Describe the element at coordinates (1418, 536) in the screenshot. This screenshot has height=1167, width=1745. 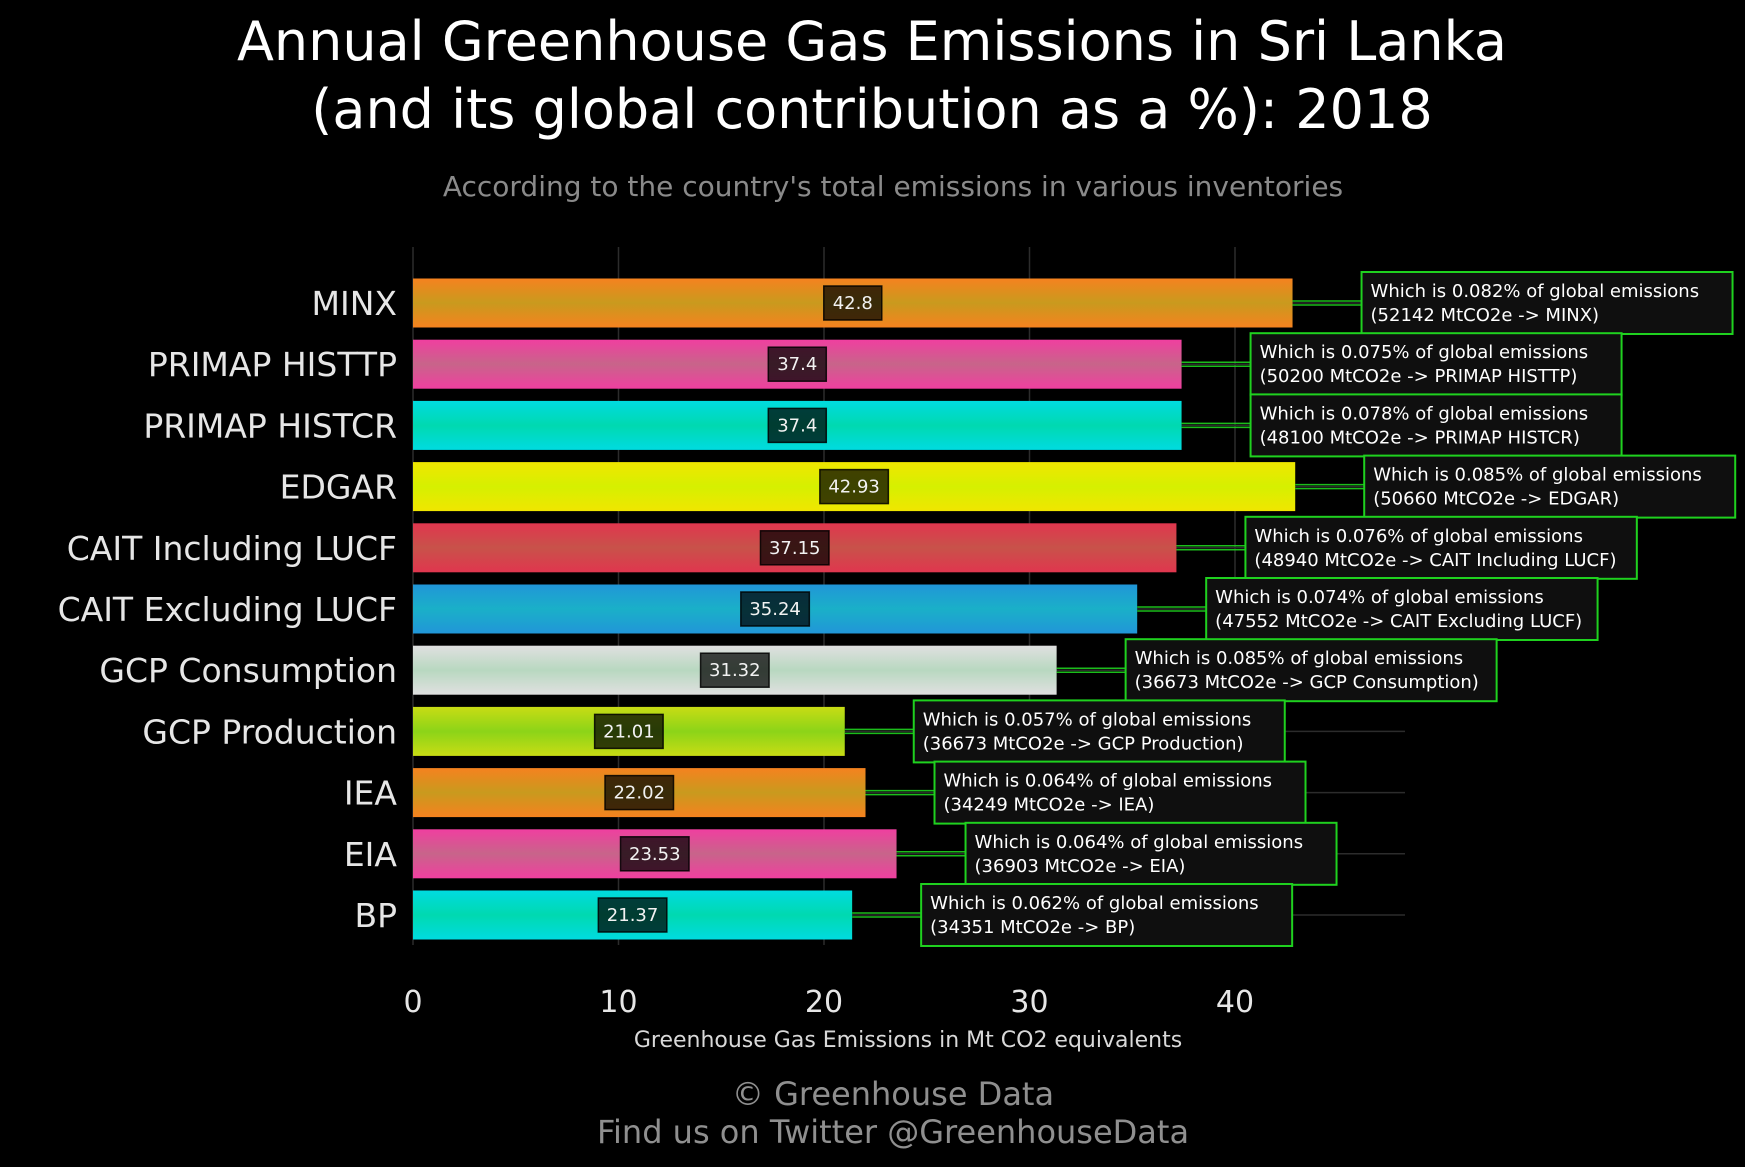
I see `annotation-line-1: Which is 0.076% of global emissions` at that location.